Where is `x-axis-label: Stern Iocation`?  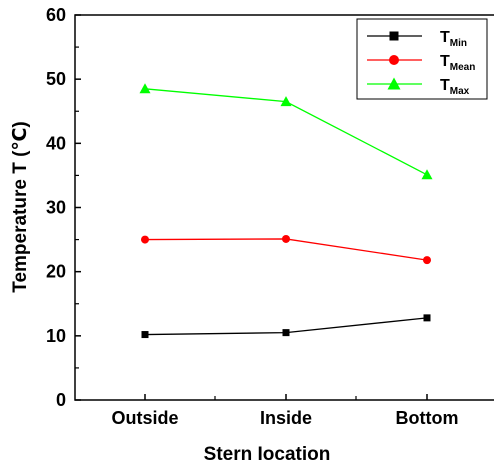 x-axis-label: Stern Iocation is located at coordinates (267, 454).